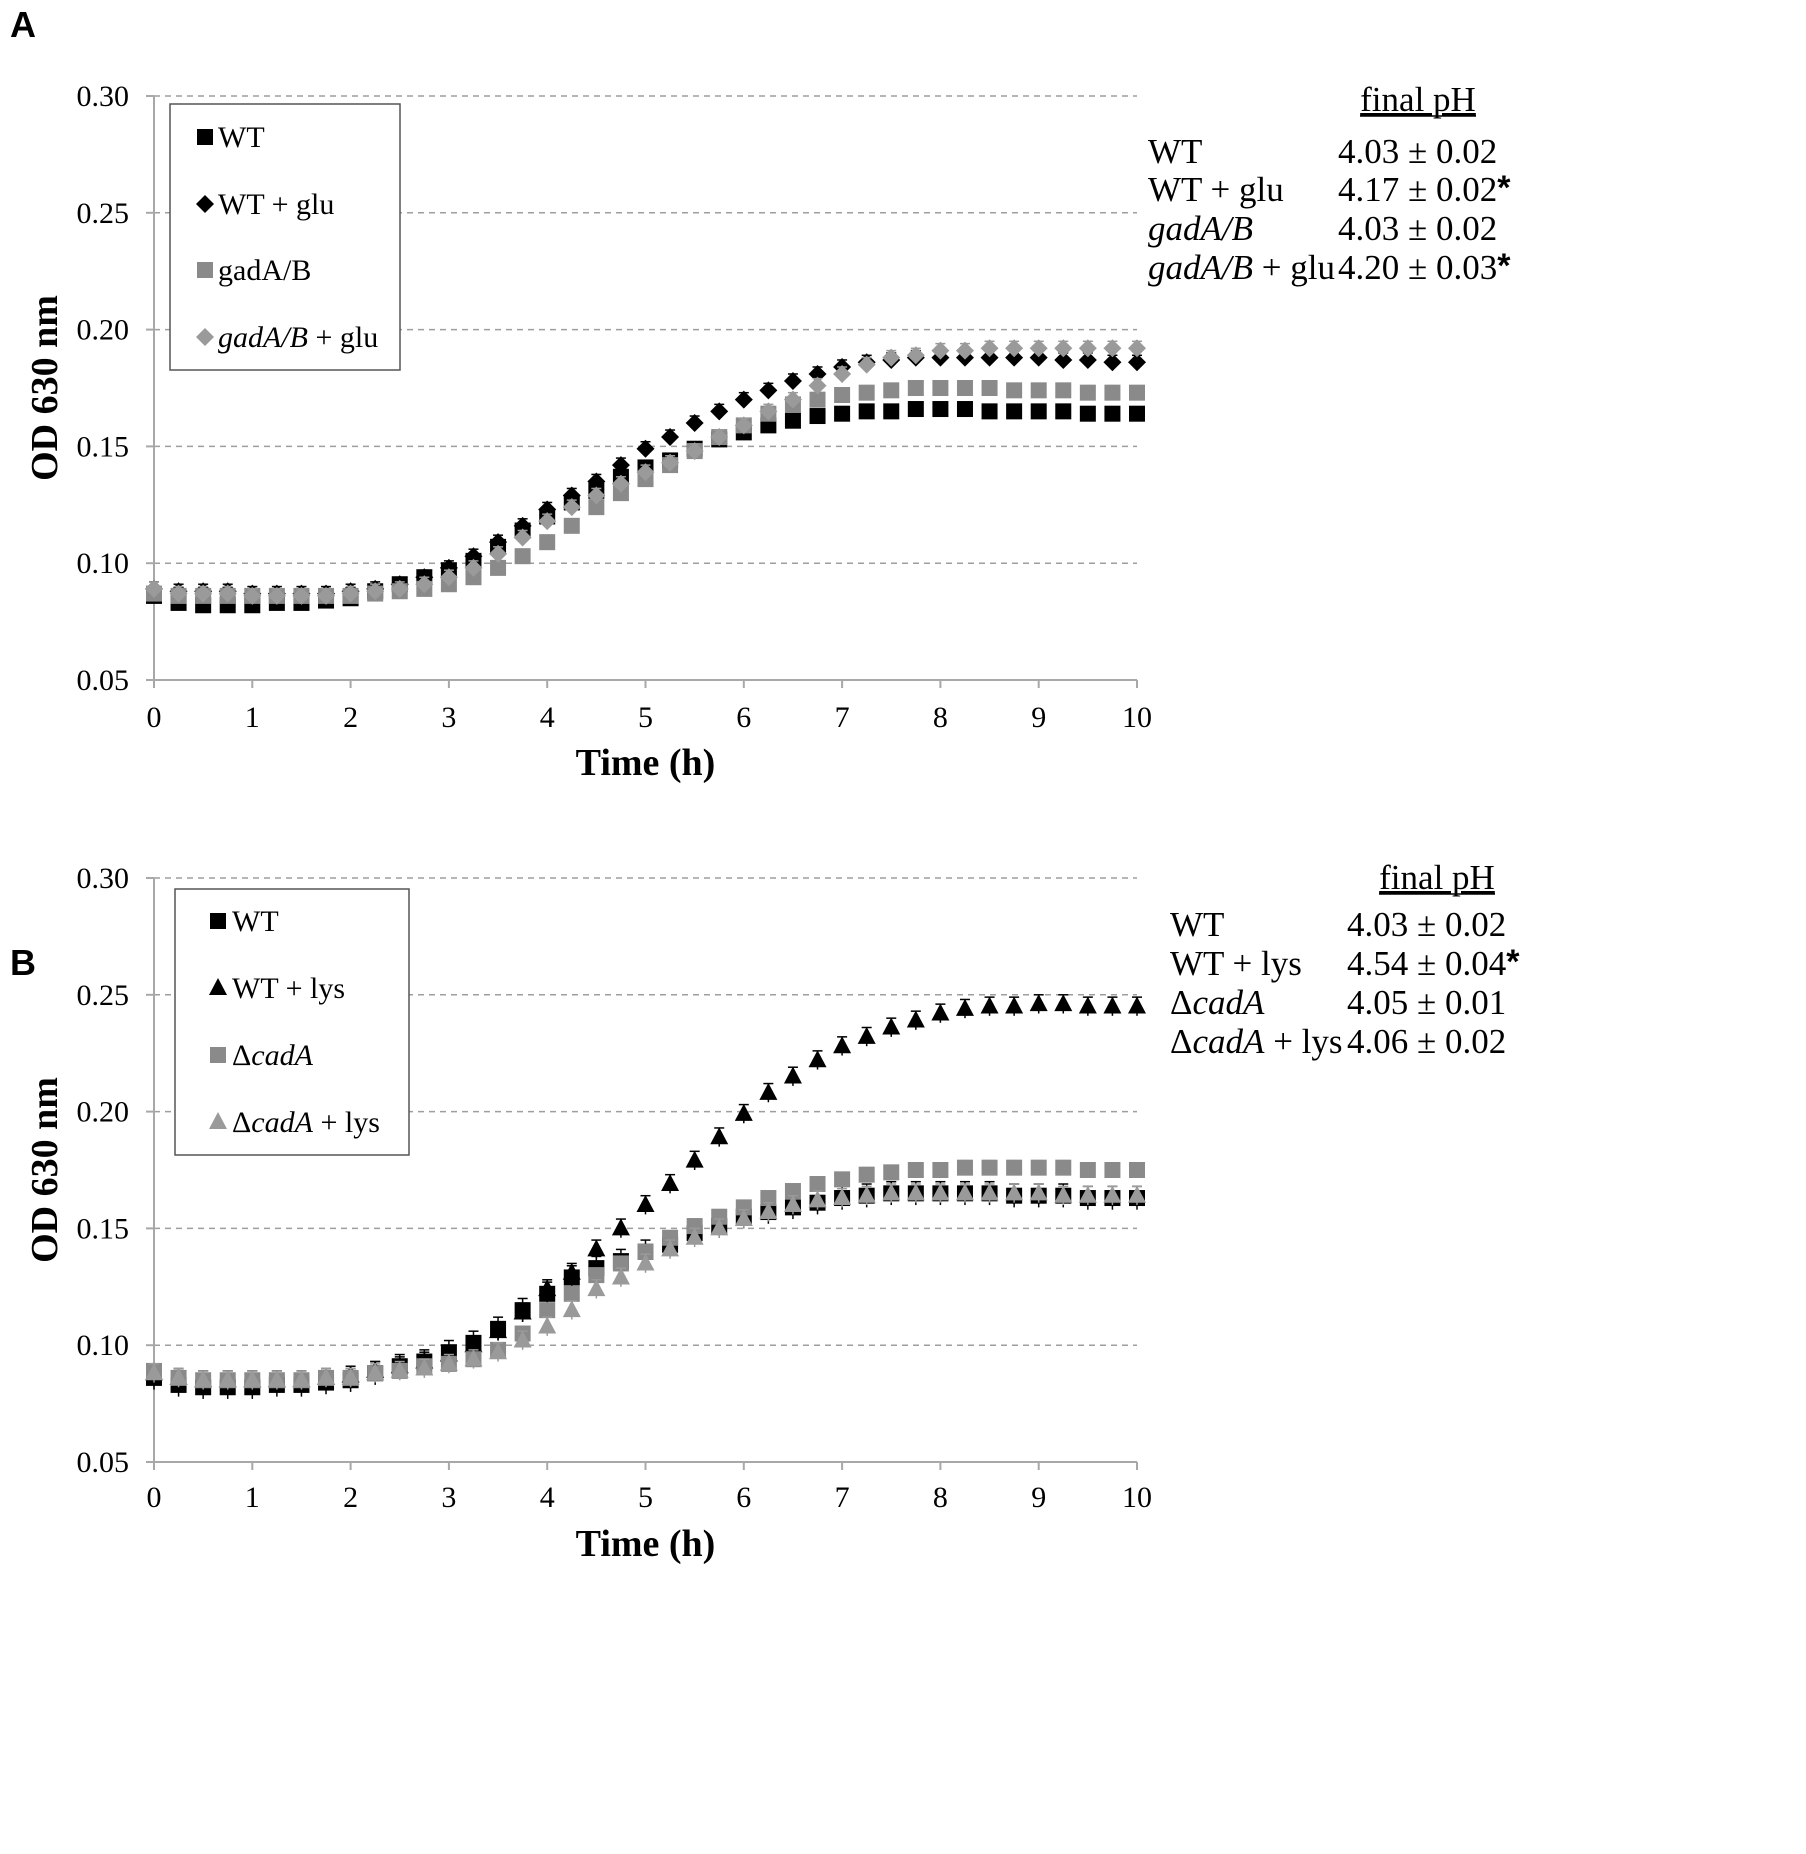 The image size is (1806, 1854). I want to click on panel-a-y-tick-label: 0.10, so click(103, 563).